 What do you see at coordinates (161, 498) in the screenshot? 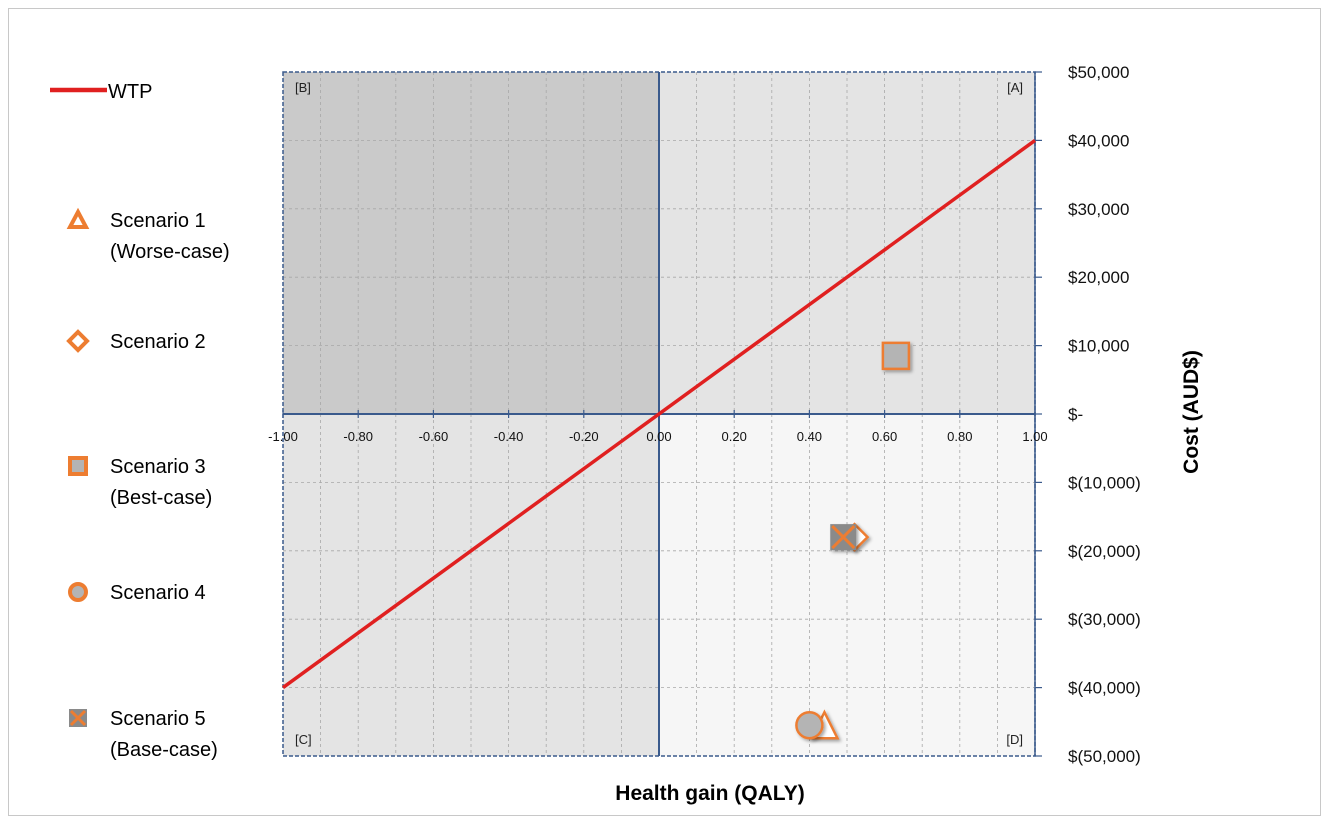
I see `legend-series-sublabel: (Best-case)` at bounding box center [161, 498].